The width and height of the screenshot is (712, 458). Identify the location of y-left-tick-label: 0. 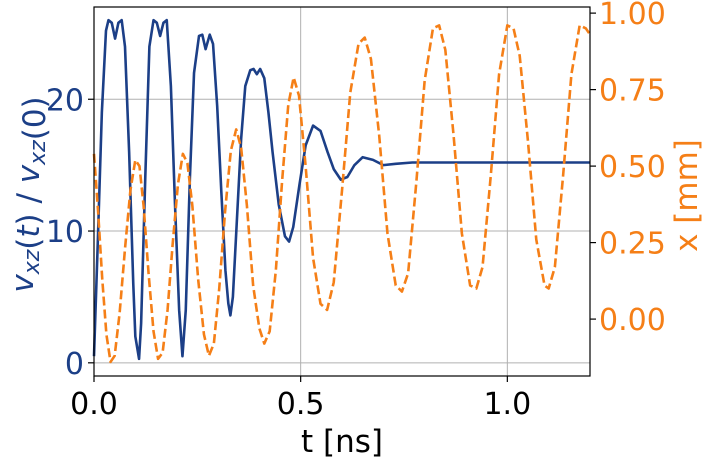
(74, 364).